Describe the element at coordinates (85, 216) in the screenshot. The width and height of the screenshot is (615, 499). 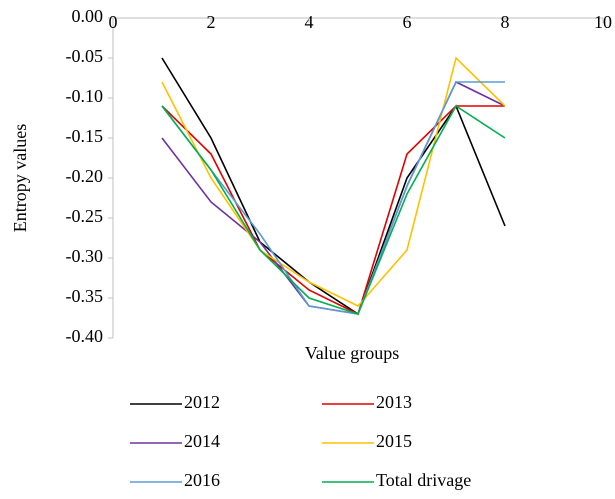
I see `y-tick-label: -0.25` at that location.